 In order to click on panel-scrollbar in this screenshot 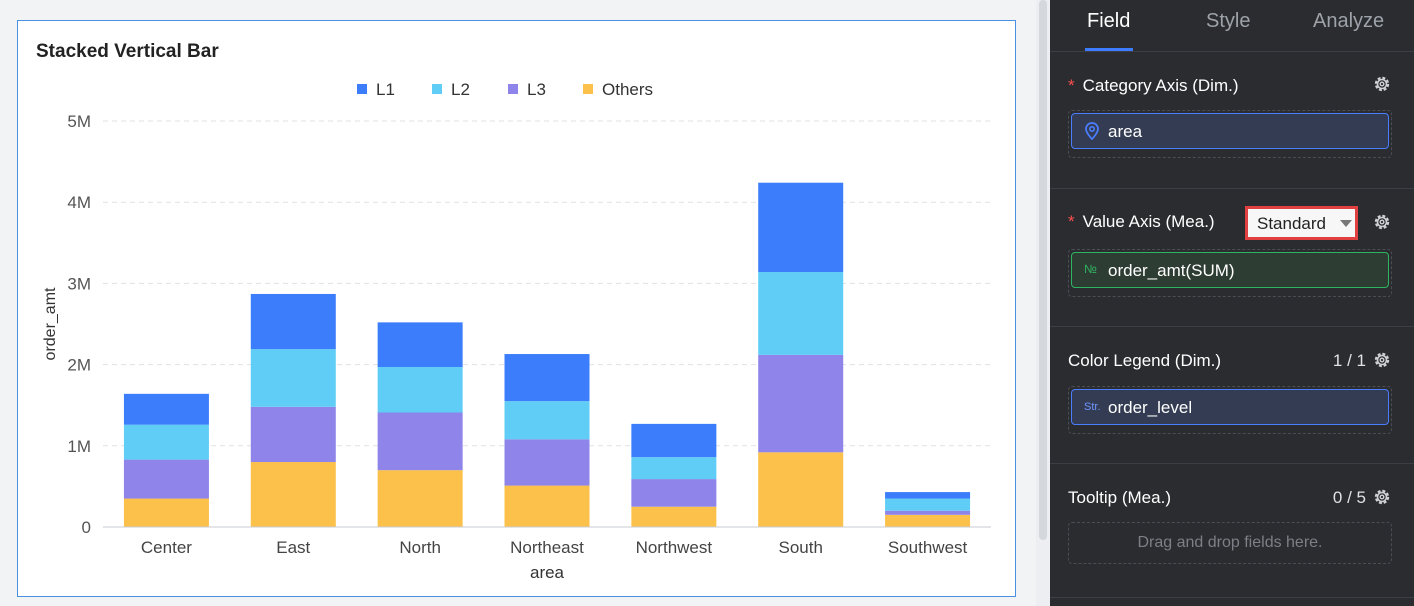, I will do `click(1043, 303)`.